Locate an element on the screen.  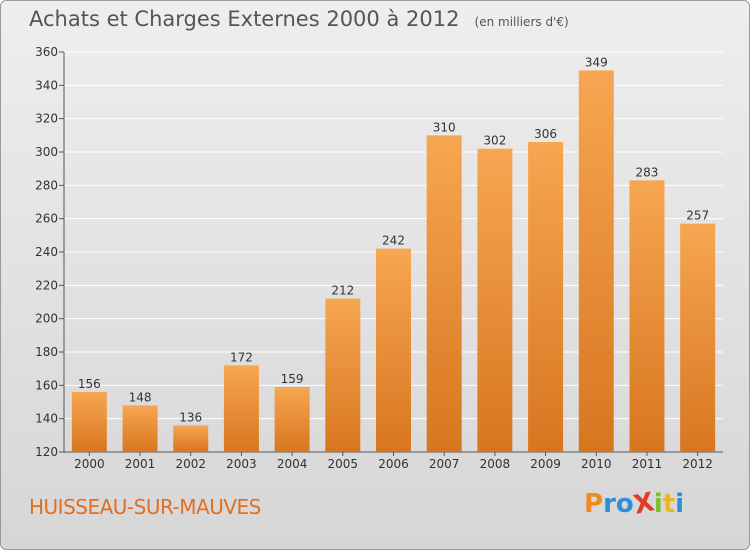
proxiti-logo: ProXiti is located at coordinates (634, 504).